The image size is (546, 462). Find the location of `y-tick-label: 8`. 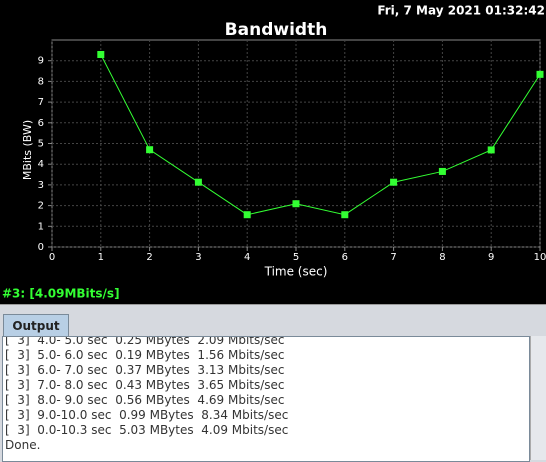

y-tick-label: 8 is located at coordinates (41, 81).